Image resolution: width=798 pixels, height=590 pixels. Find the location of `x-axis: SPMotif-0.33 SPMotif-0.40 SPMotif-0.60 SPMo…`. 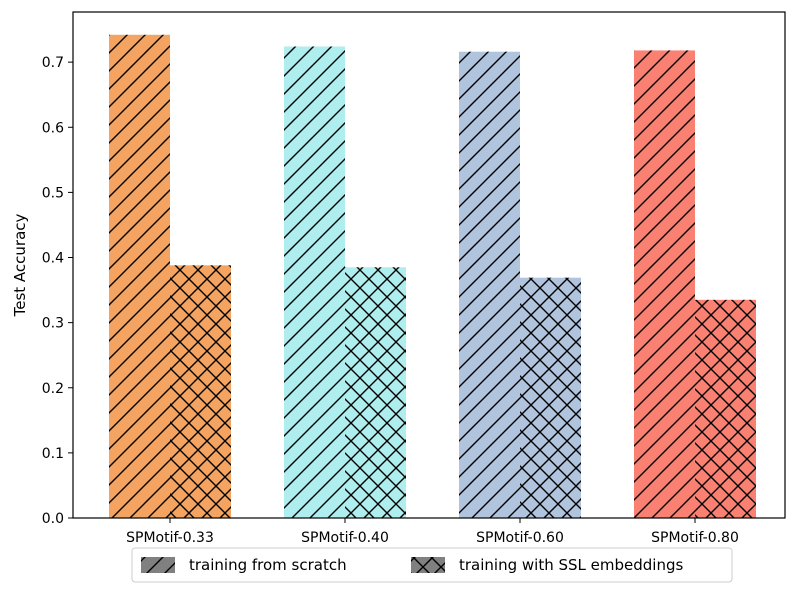

x-axis: SPMotif-0.33 SPMotif-0.40 SPMotif-0.60 SPMo… is located at coordinates (432, 532).